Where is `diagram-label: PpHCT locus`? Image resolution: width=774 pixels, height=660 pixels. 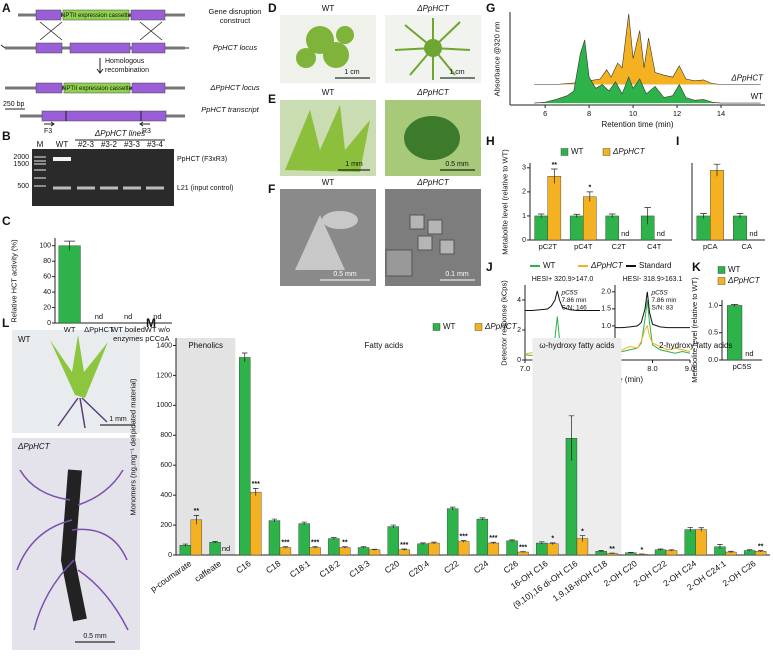
diagram-label: PpHCT locus is located at coordinates (235, 47).